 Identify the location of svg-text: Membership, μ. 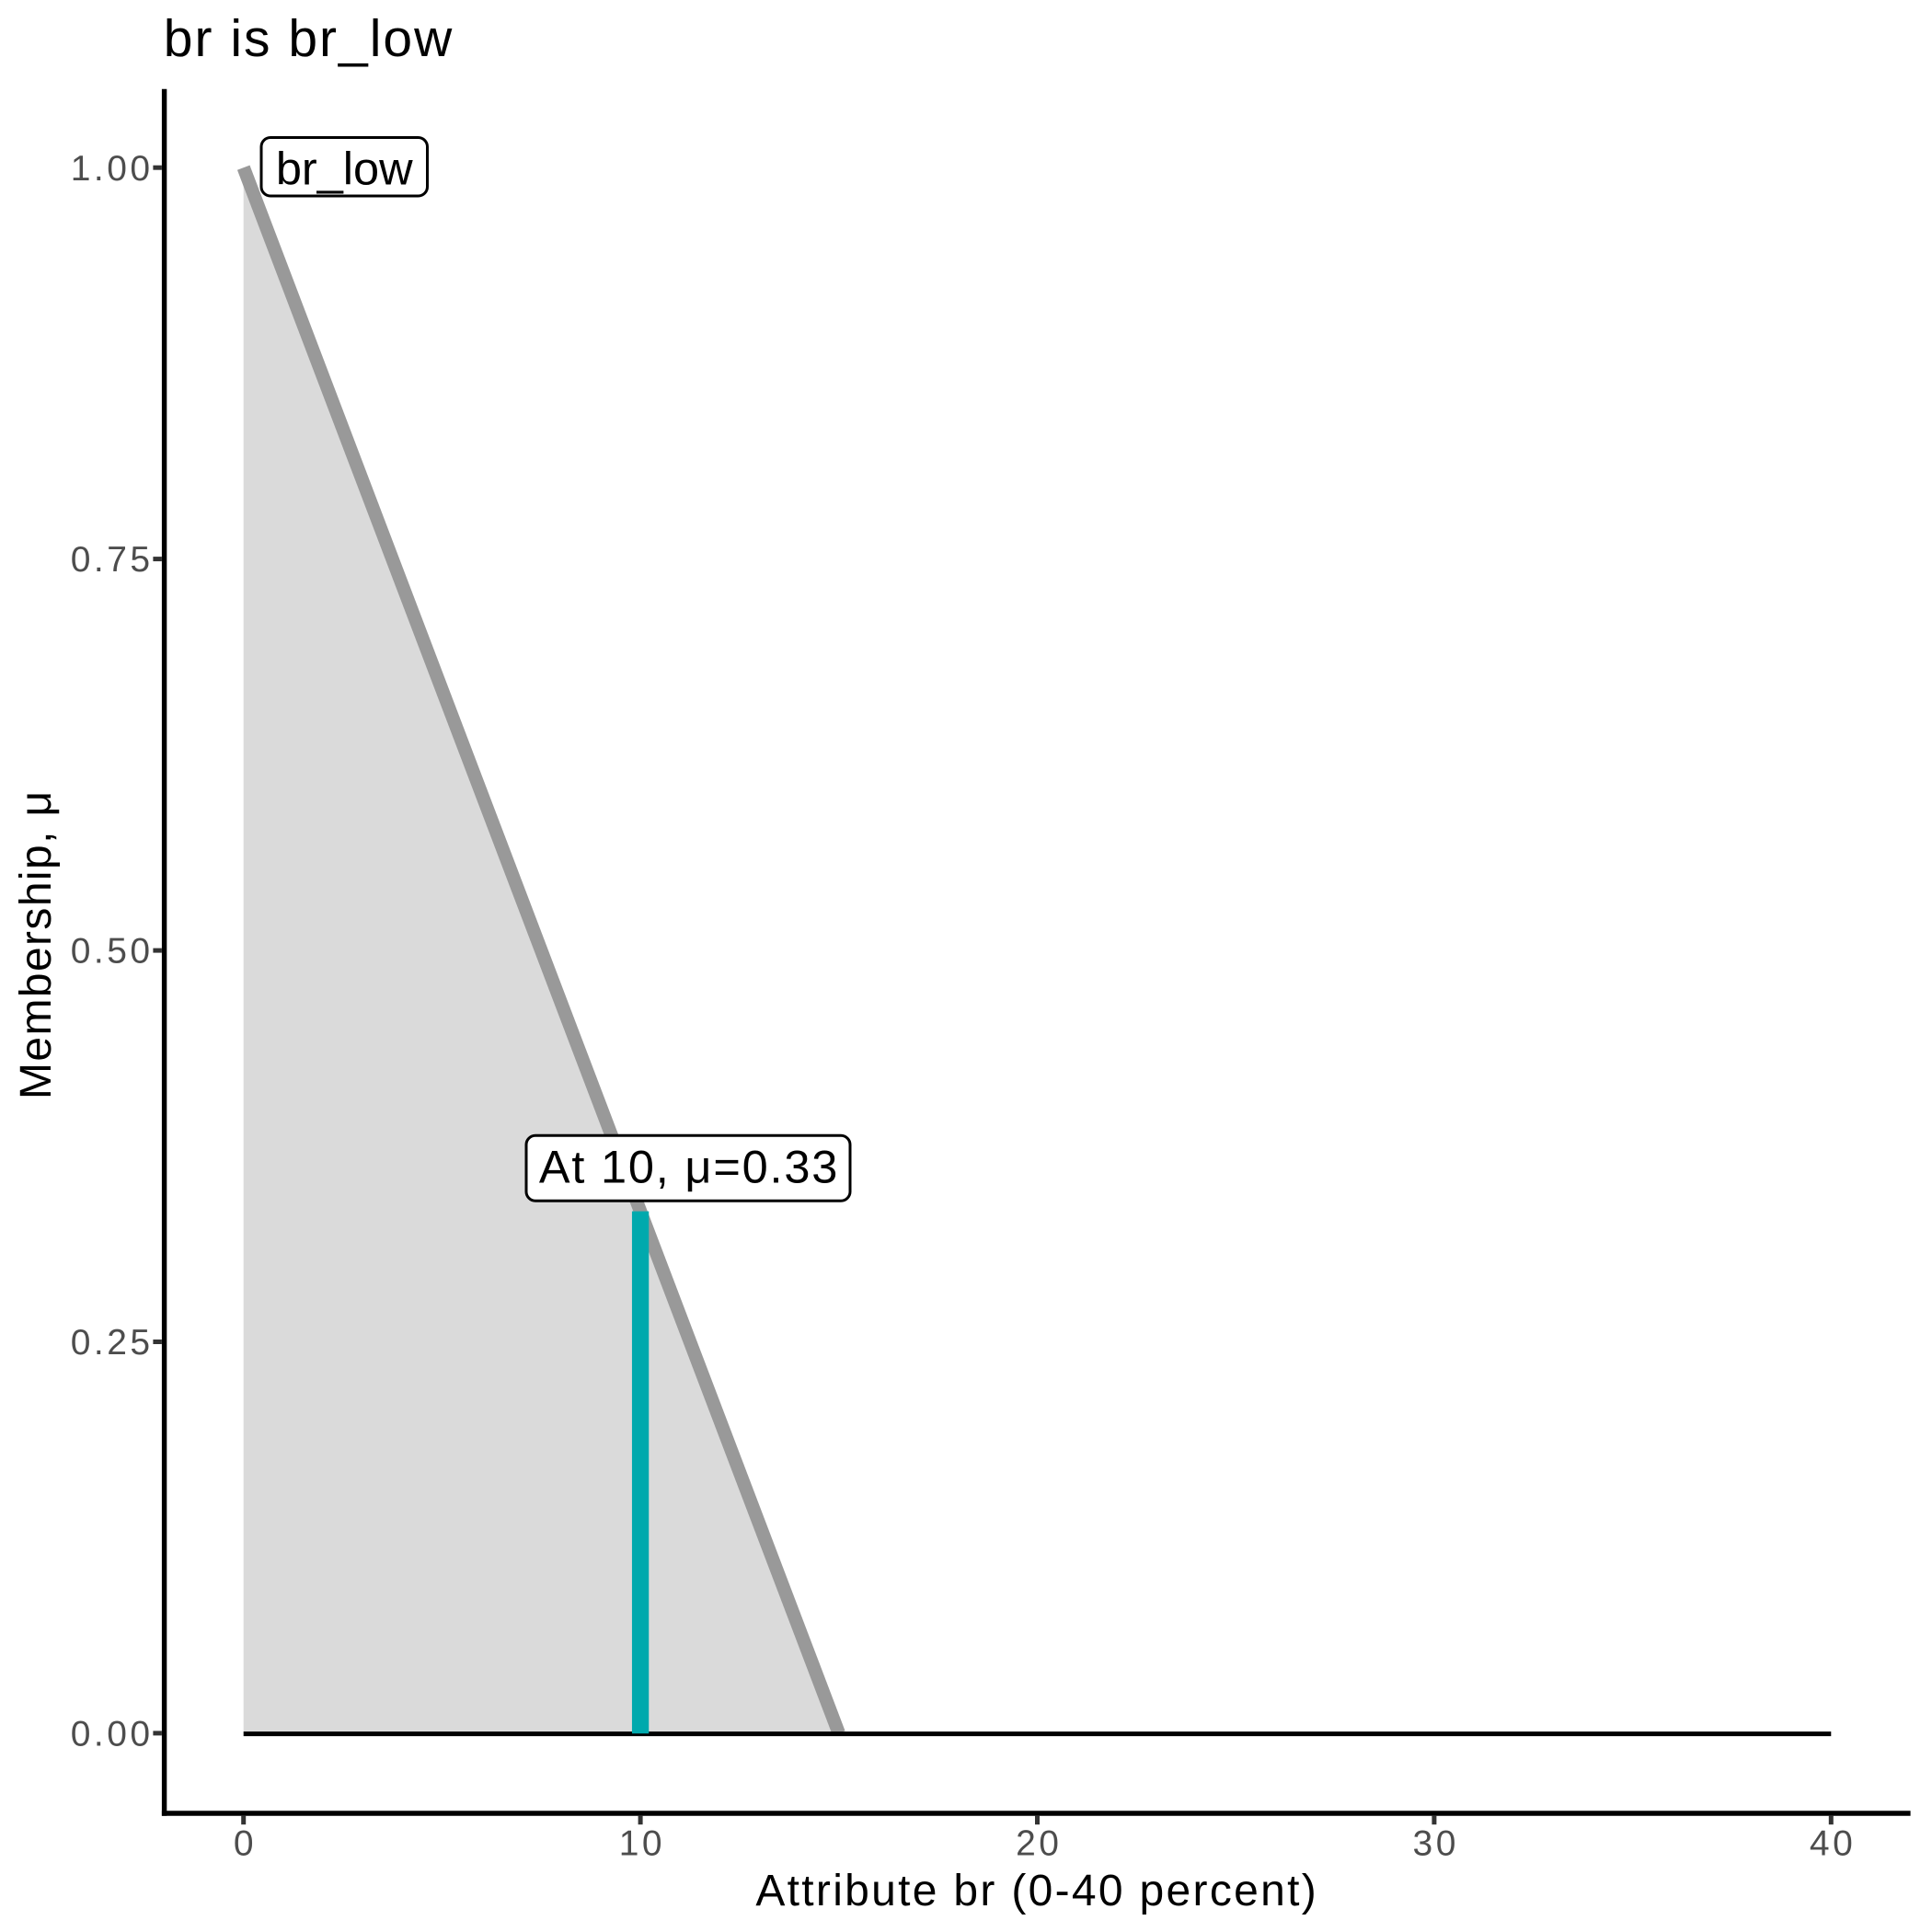
(36, 944).